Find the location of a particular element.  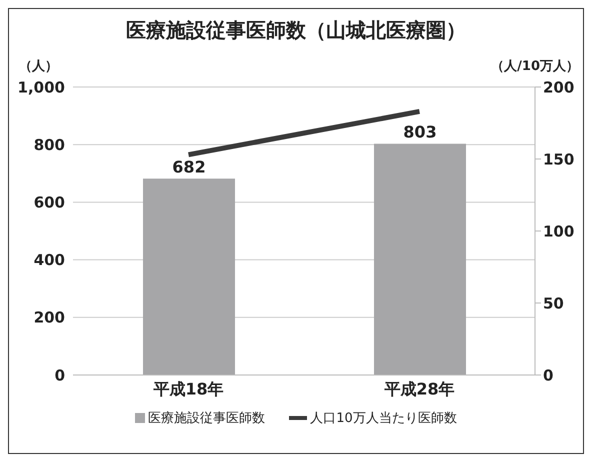

y-tick-label: 800 is located at coordinates (49, 145).